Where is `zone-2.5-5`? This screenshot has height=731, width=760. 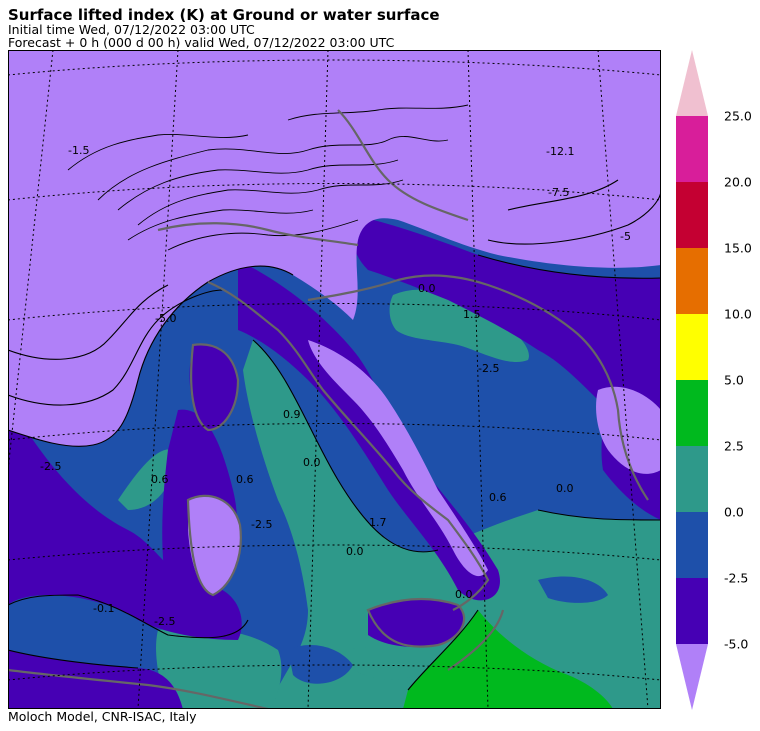
zone-2.5-5 is located at coordinates (508, 659).